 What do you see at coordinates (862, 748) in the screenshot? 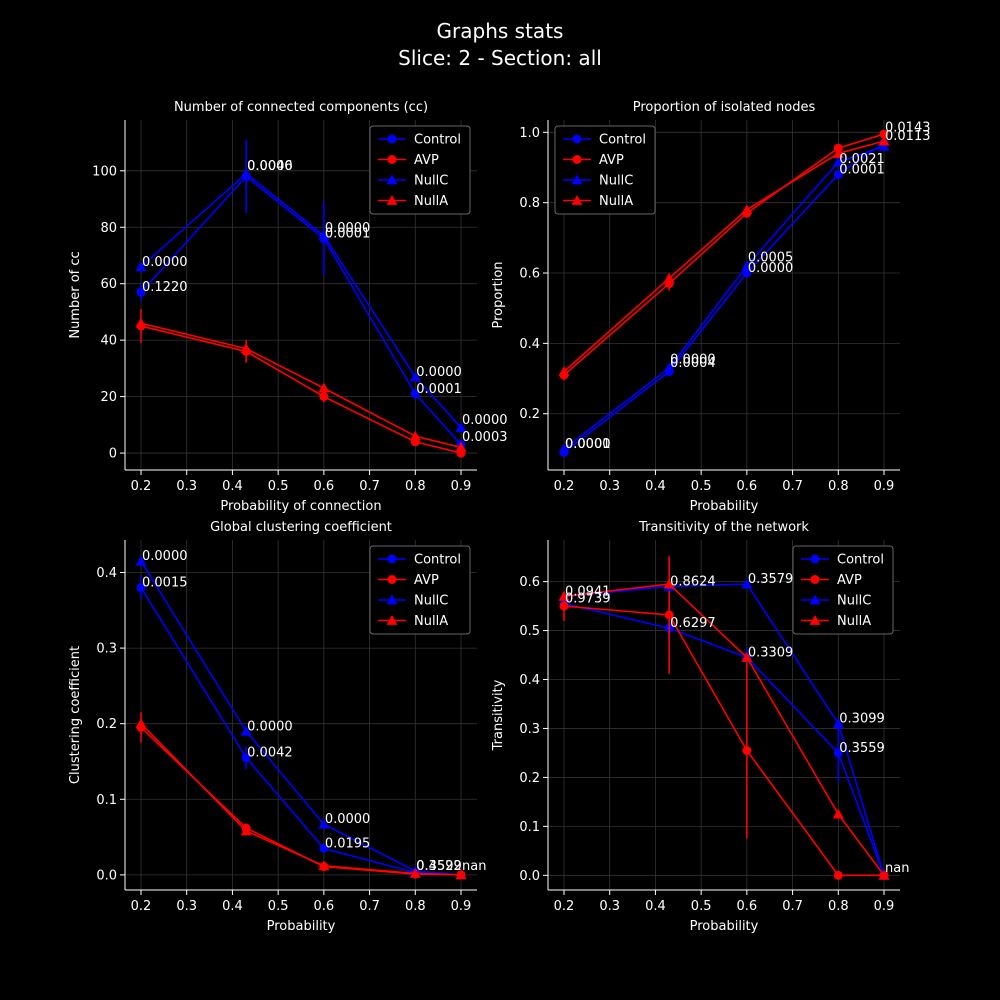
I see `annotation-label: 0.3559` at bounding box center [862, 748].